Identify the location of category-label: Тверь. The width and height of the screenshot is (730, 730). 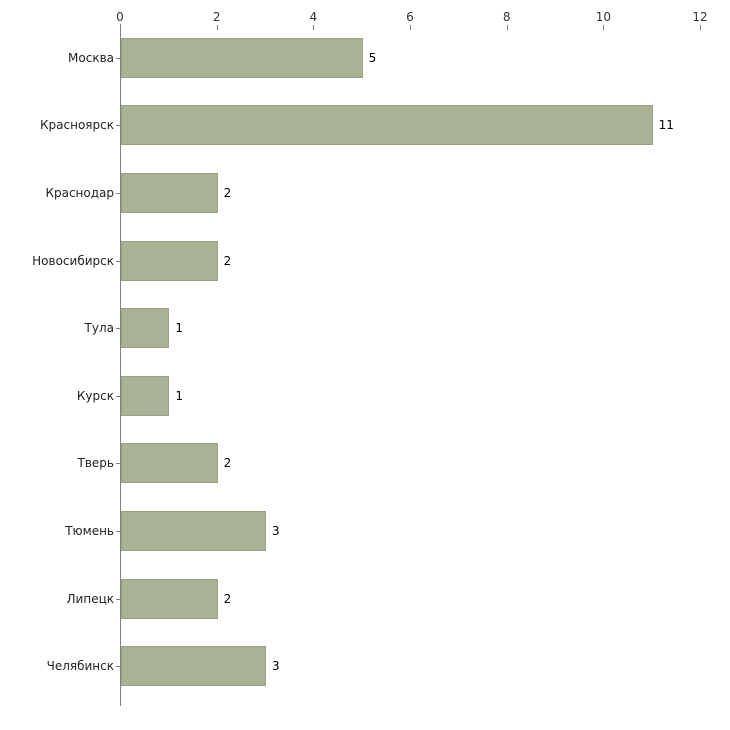
(95, 463).